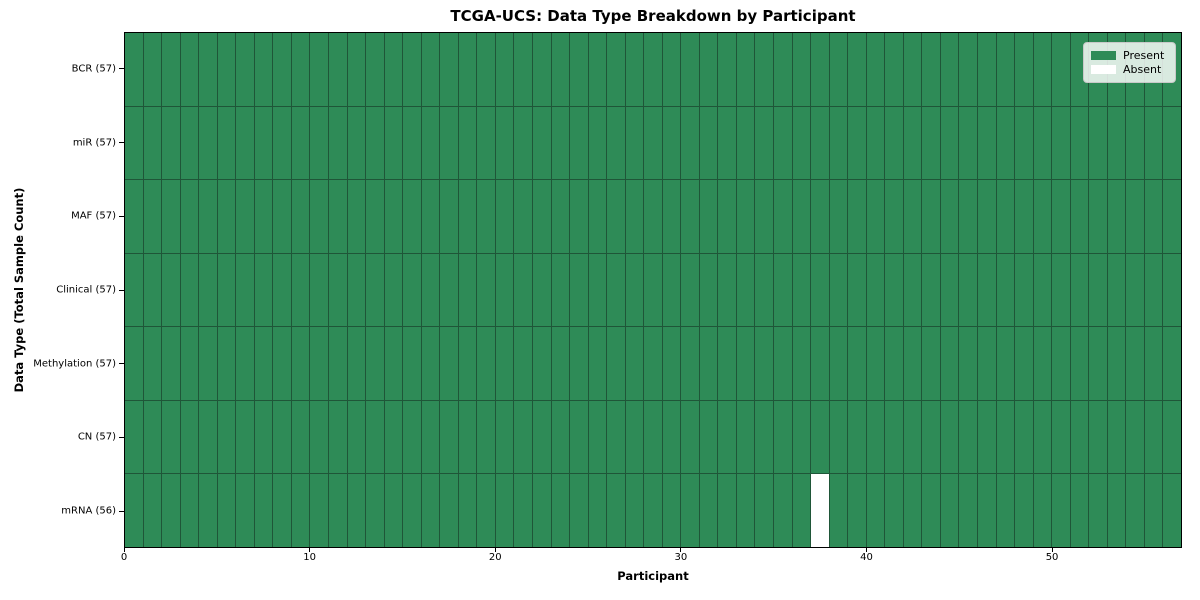 This screenshot has width=1200, height=600. What do you see at coordinates (74, 364) in the screenshot?
I see `y-tick-label: Methylation (57)` at bounding box center [74, 364].